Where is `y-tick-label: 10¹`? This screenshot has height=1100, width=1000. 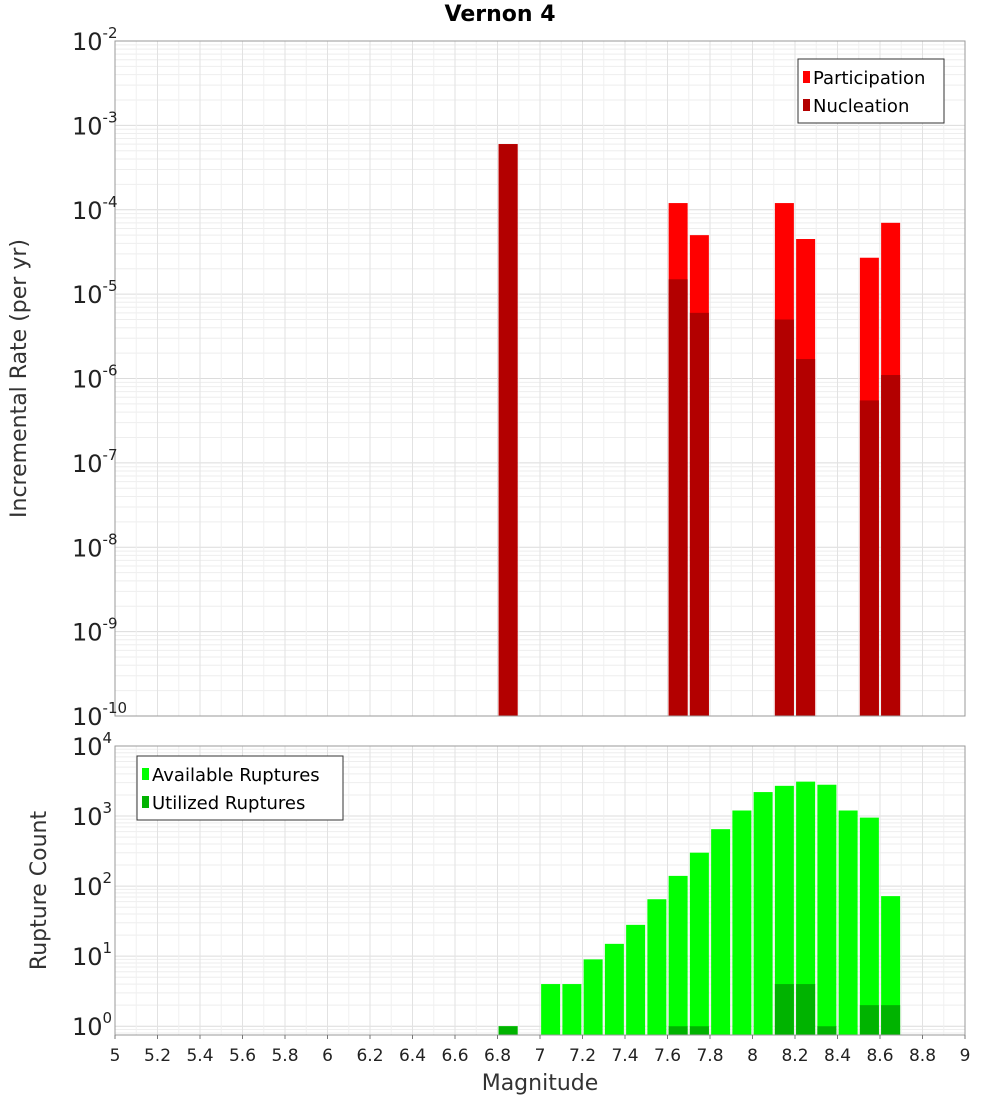
y-tick-label: 10¹ is located at coordinates (92, 955).